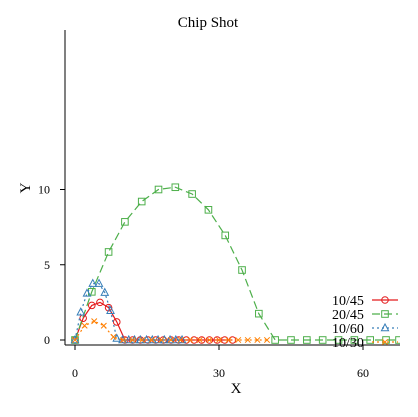 The image size is (418, 417). What do you see at coordinates (348, 301) in the screenshot?
I see `legend-label: 10/45` at bounding box center [348, 301].